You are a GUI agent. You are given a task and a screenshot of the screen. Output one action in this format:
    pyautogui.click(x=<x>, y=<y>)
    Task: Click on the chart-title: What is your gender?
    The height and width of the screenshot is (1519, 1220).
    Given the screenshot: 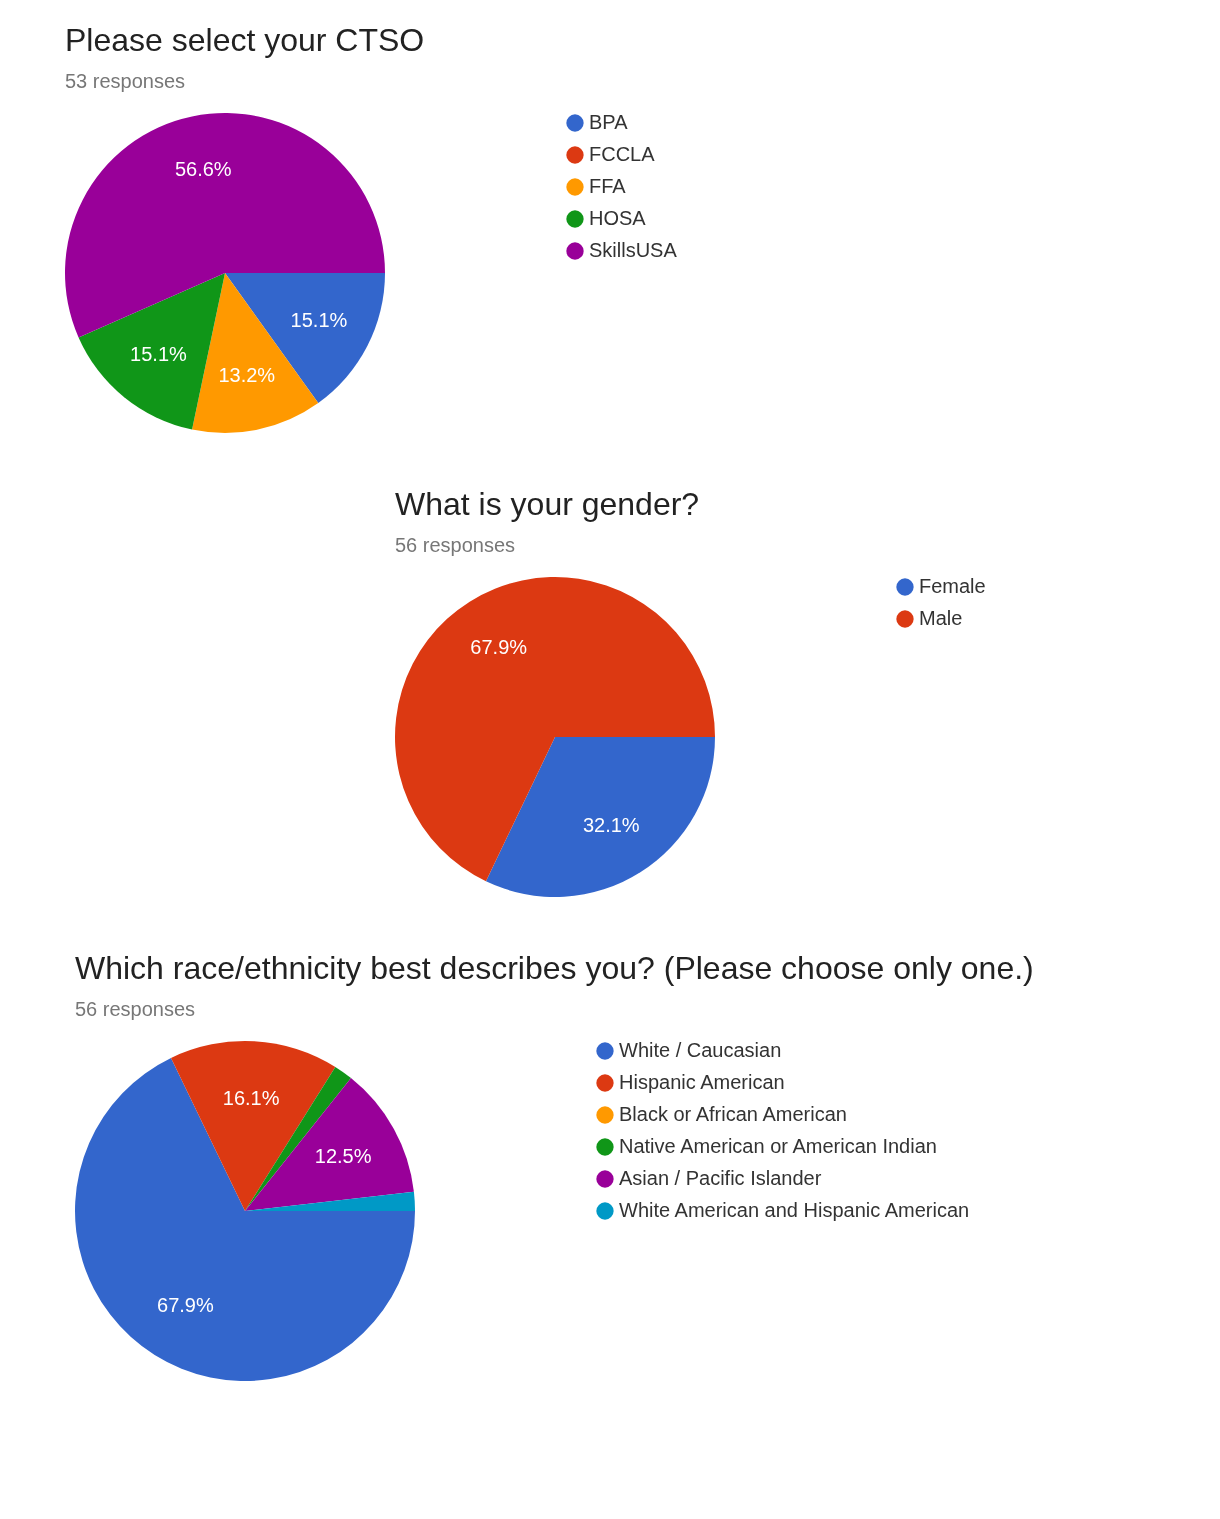 What is the action you would take?
    pyautogui.click(x=547, y=504)
    